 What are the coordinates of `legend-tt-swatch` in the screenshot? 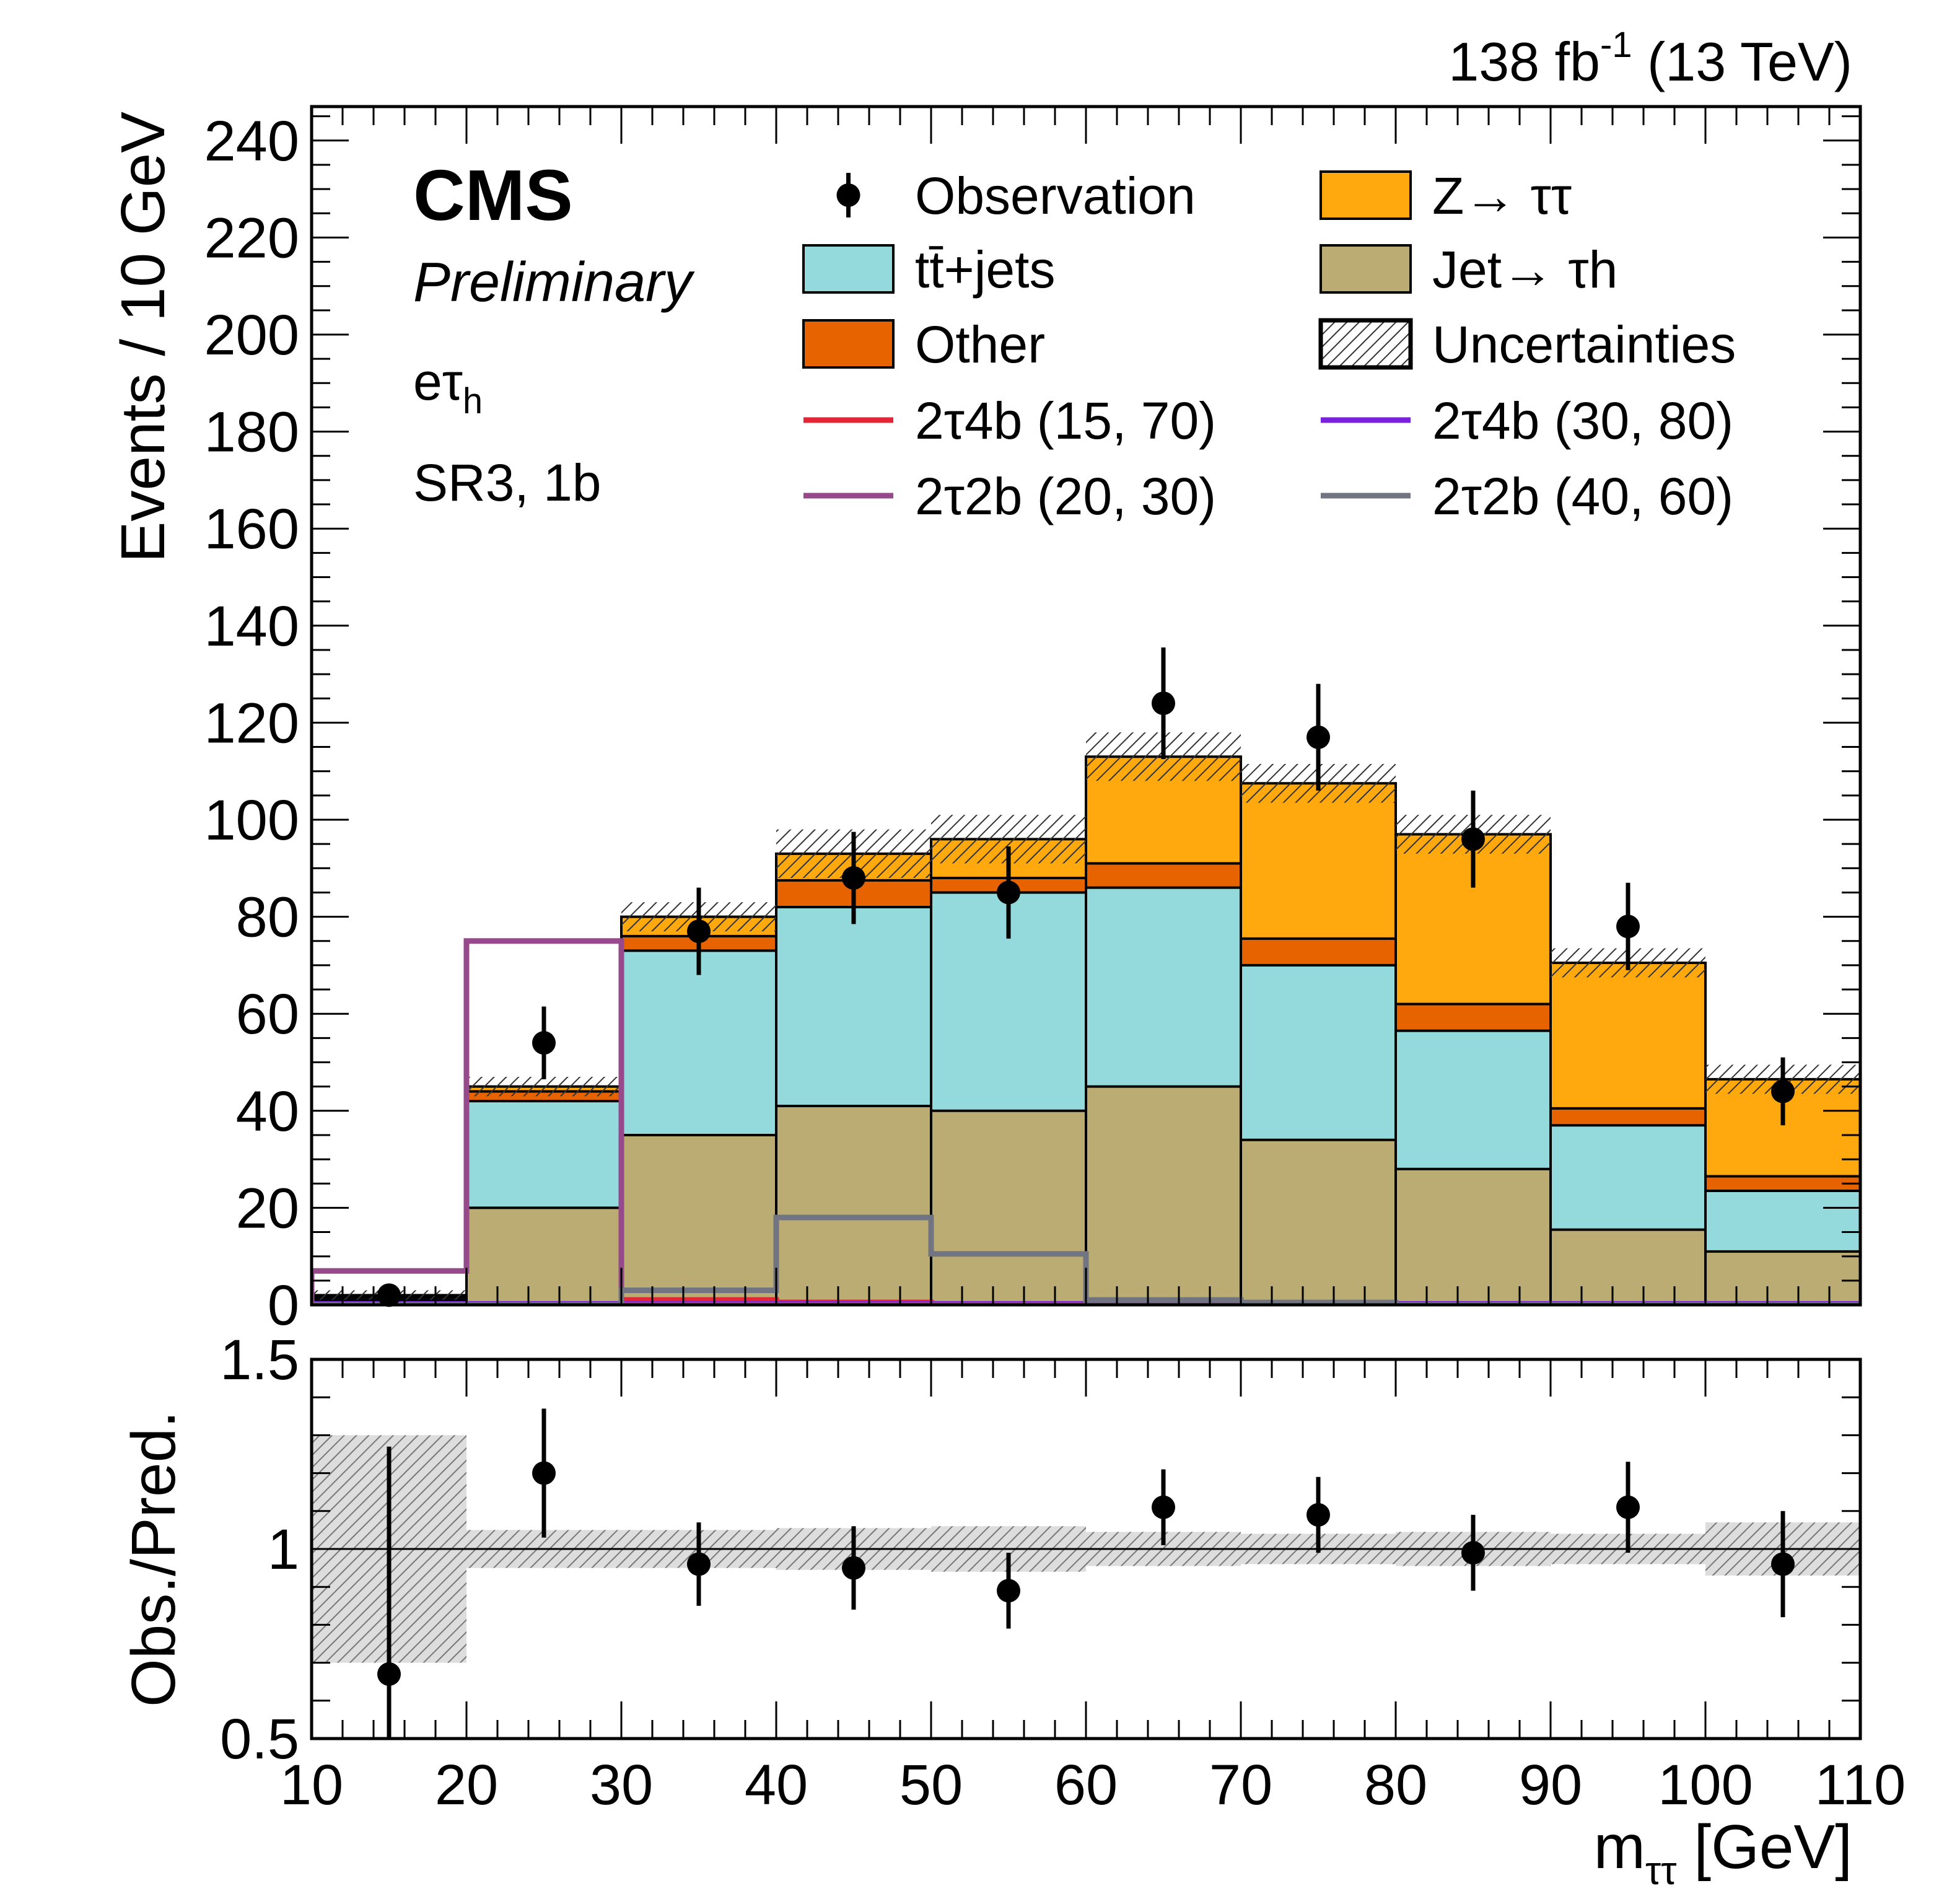 It's located at (848, 269).